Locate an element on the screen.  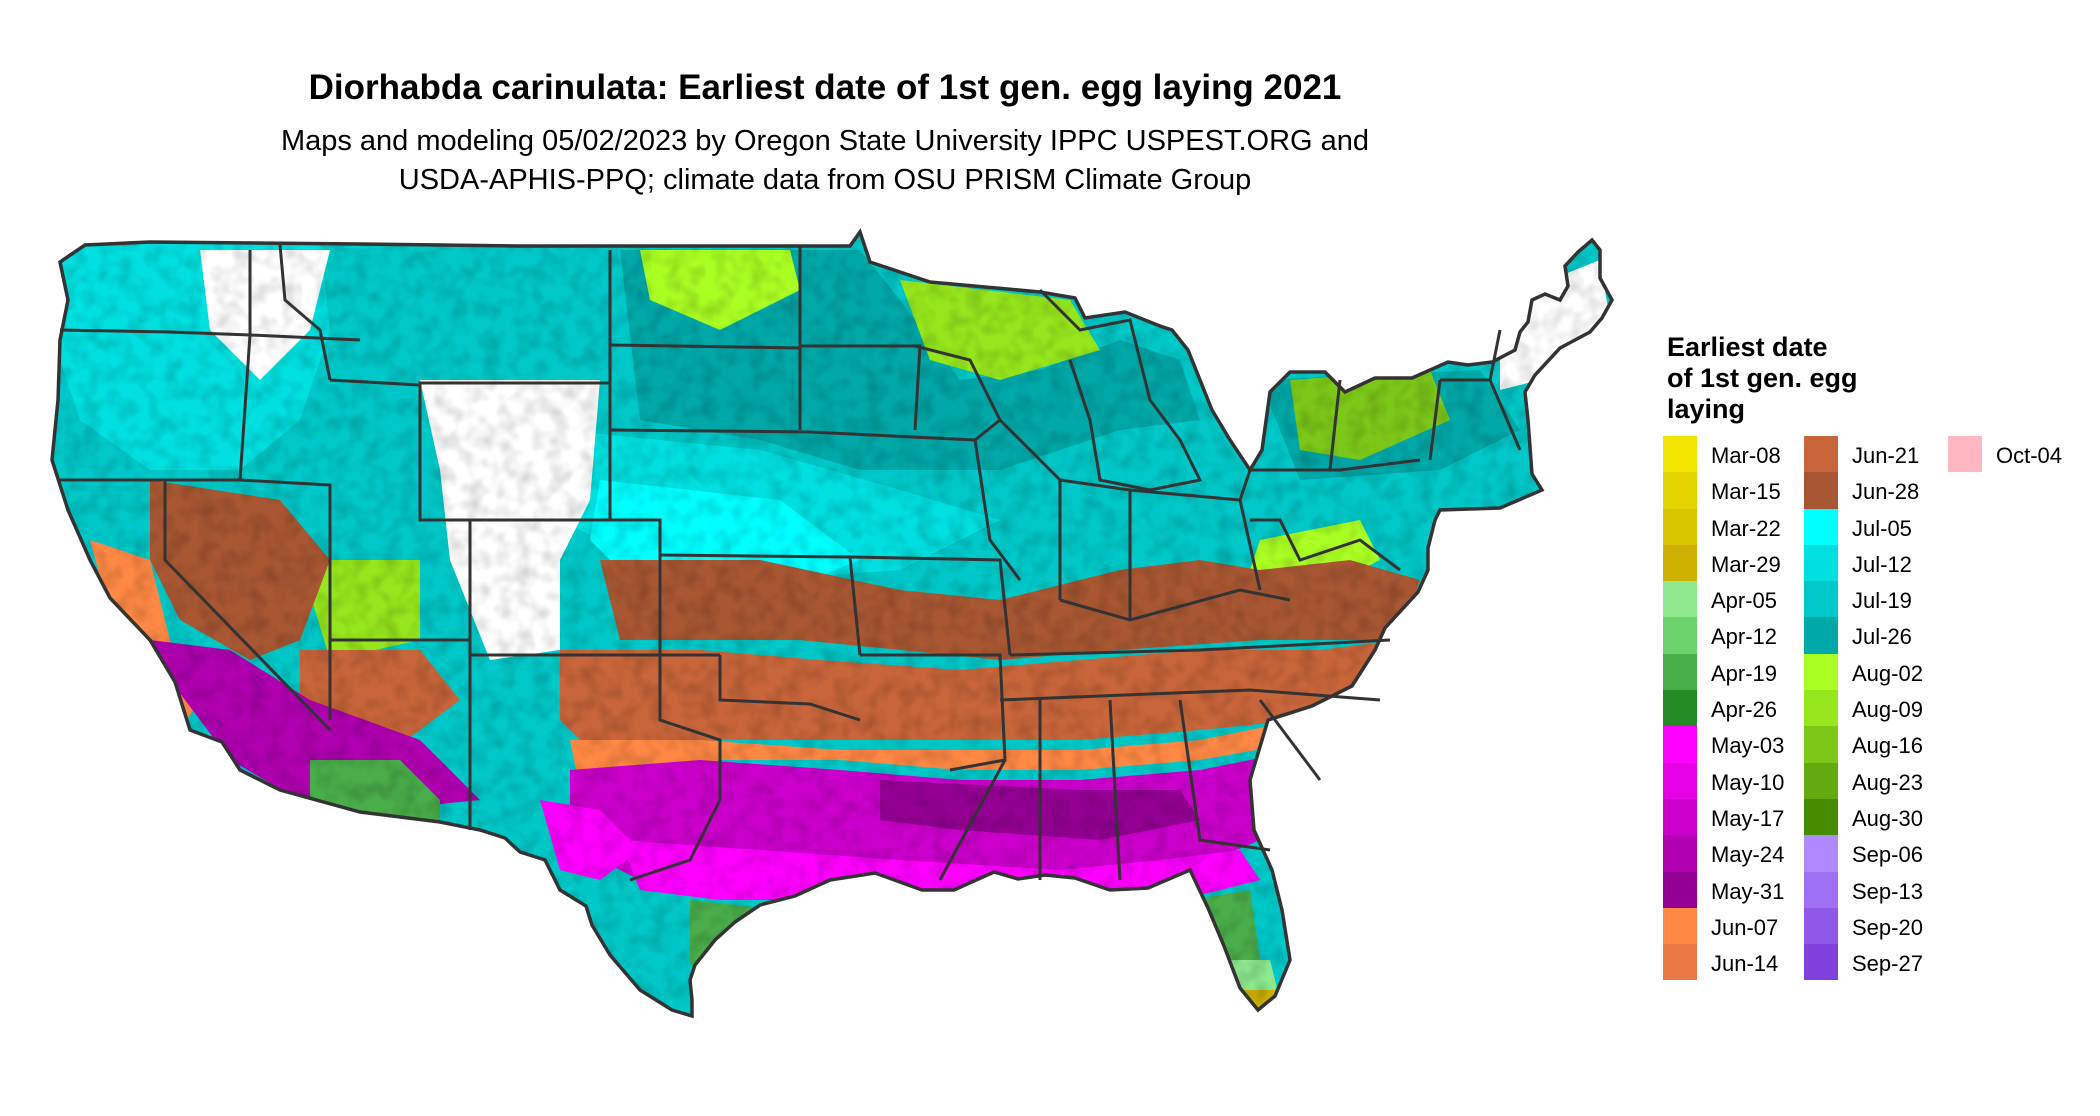
legend-label: Apr-26 is located at coordinates (1744, 710).